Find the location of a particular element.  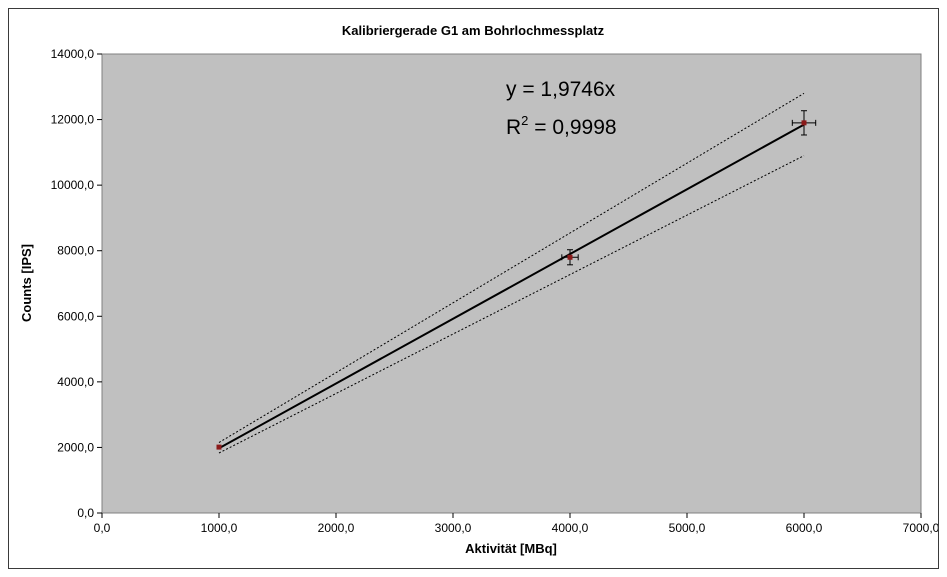

y-tick-label: 8000,0 is located at coordinates (75, 251).